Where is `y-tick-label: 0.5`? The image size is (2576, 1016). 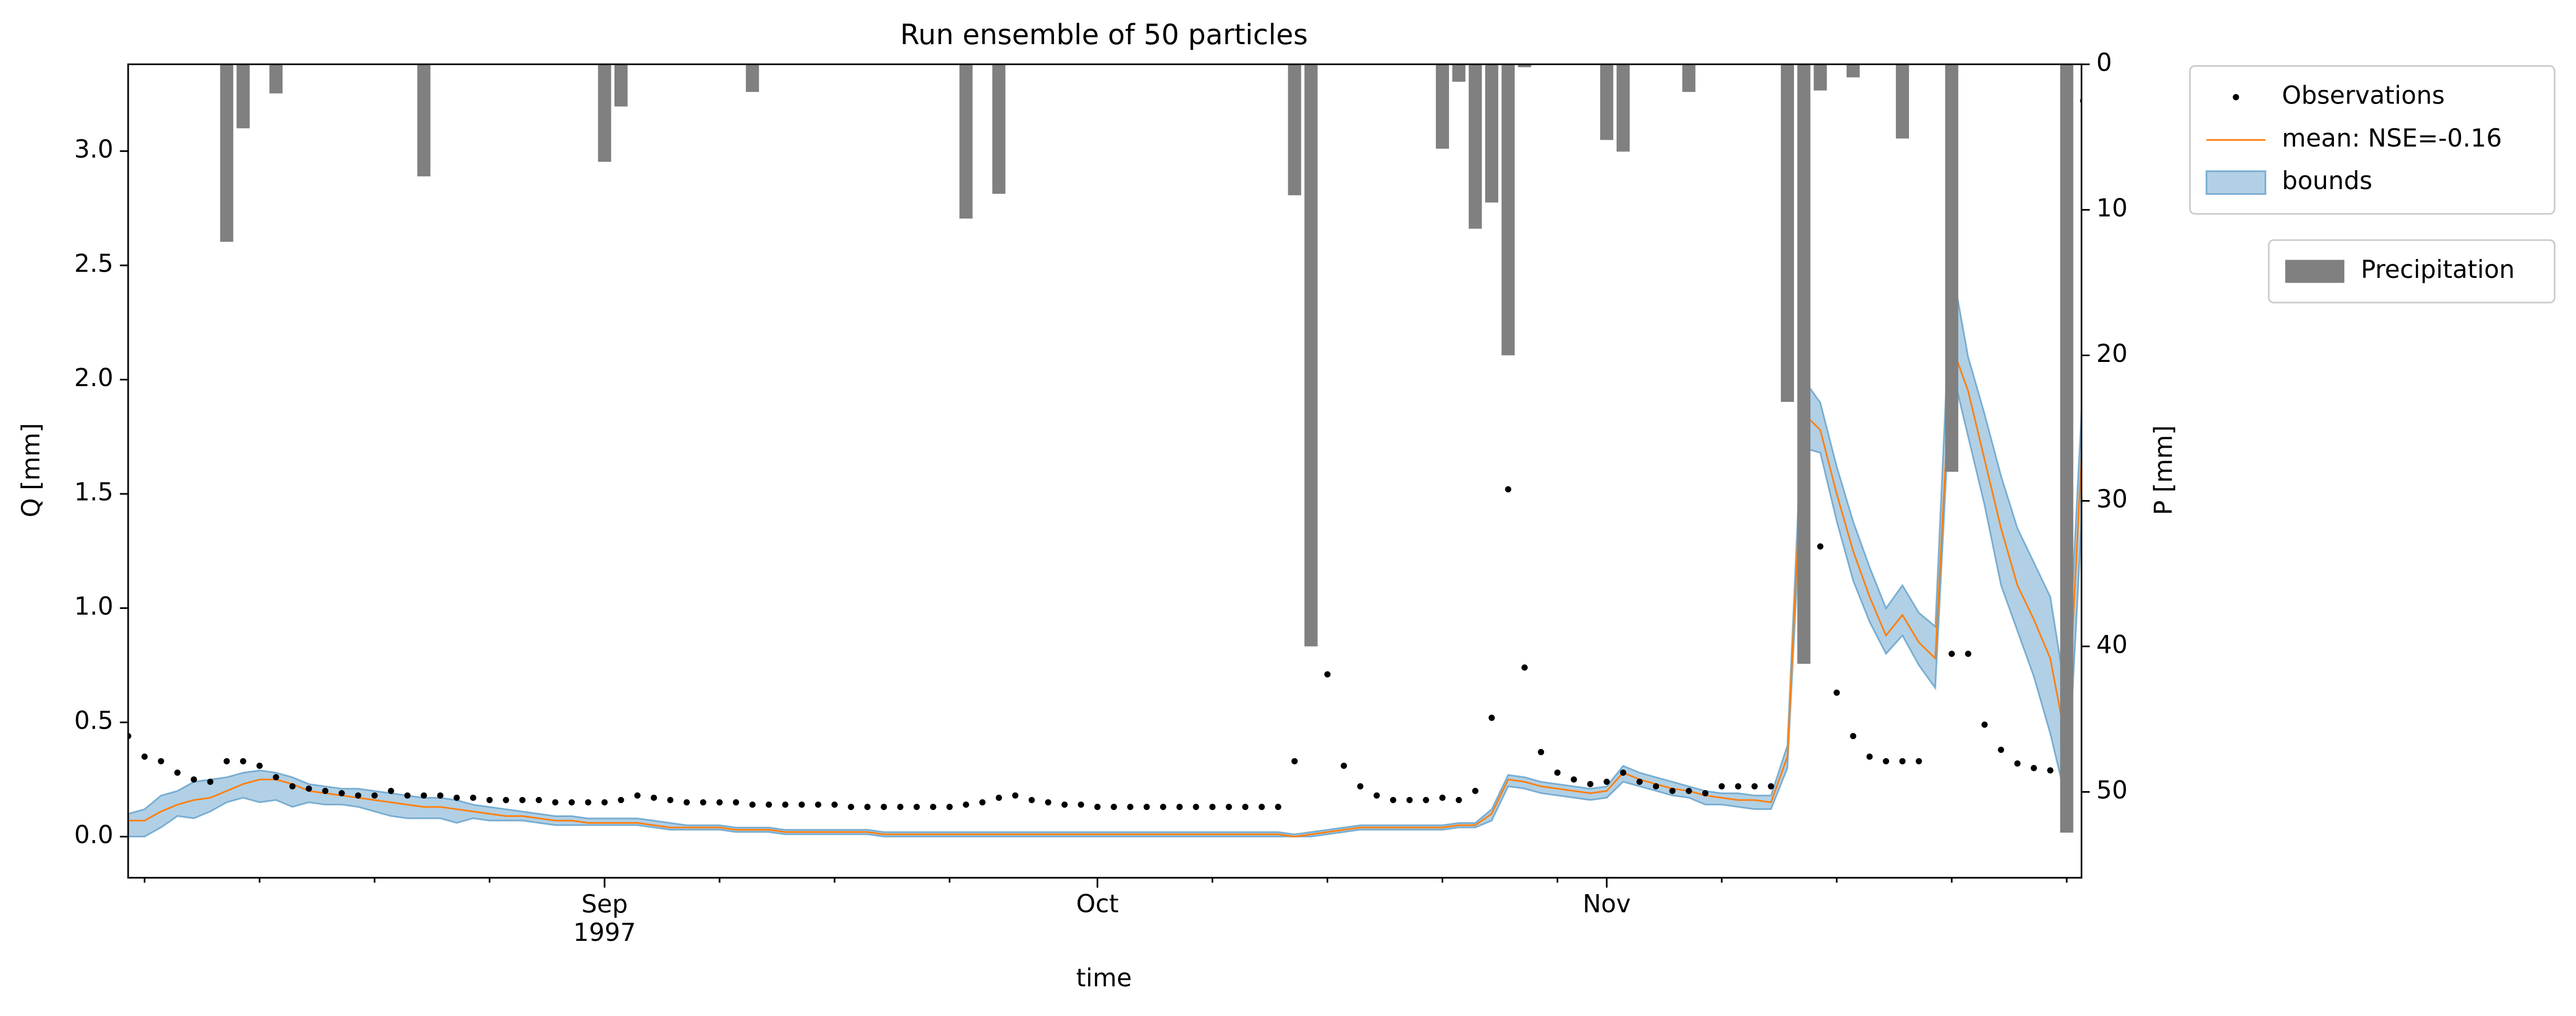
y-tick-label: 0.5 is located at coordinates (93, 721).